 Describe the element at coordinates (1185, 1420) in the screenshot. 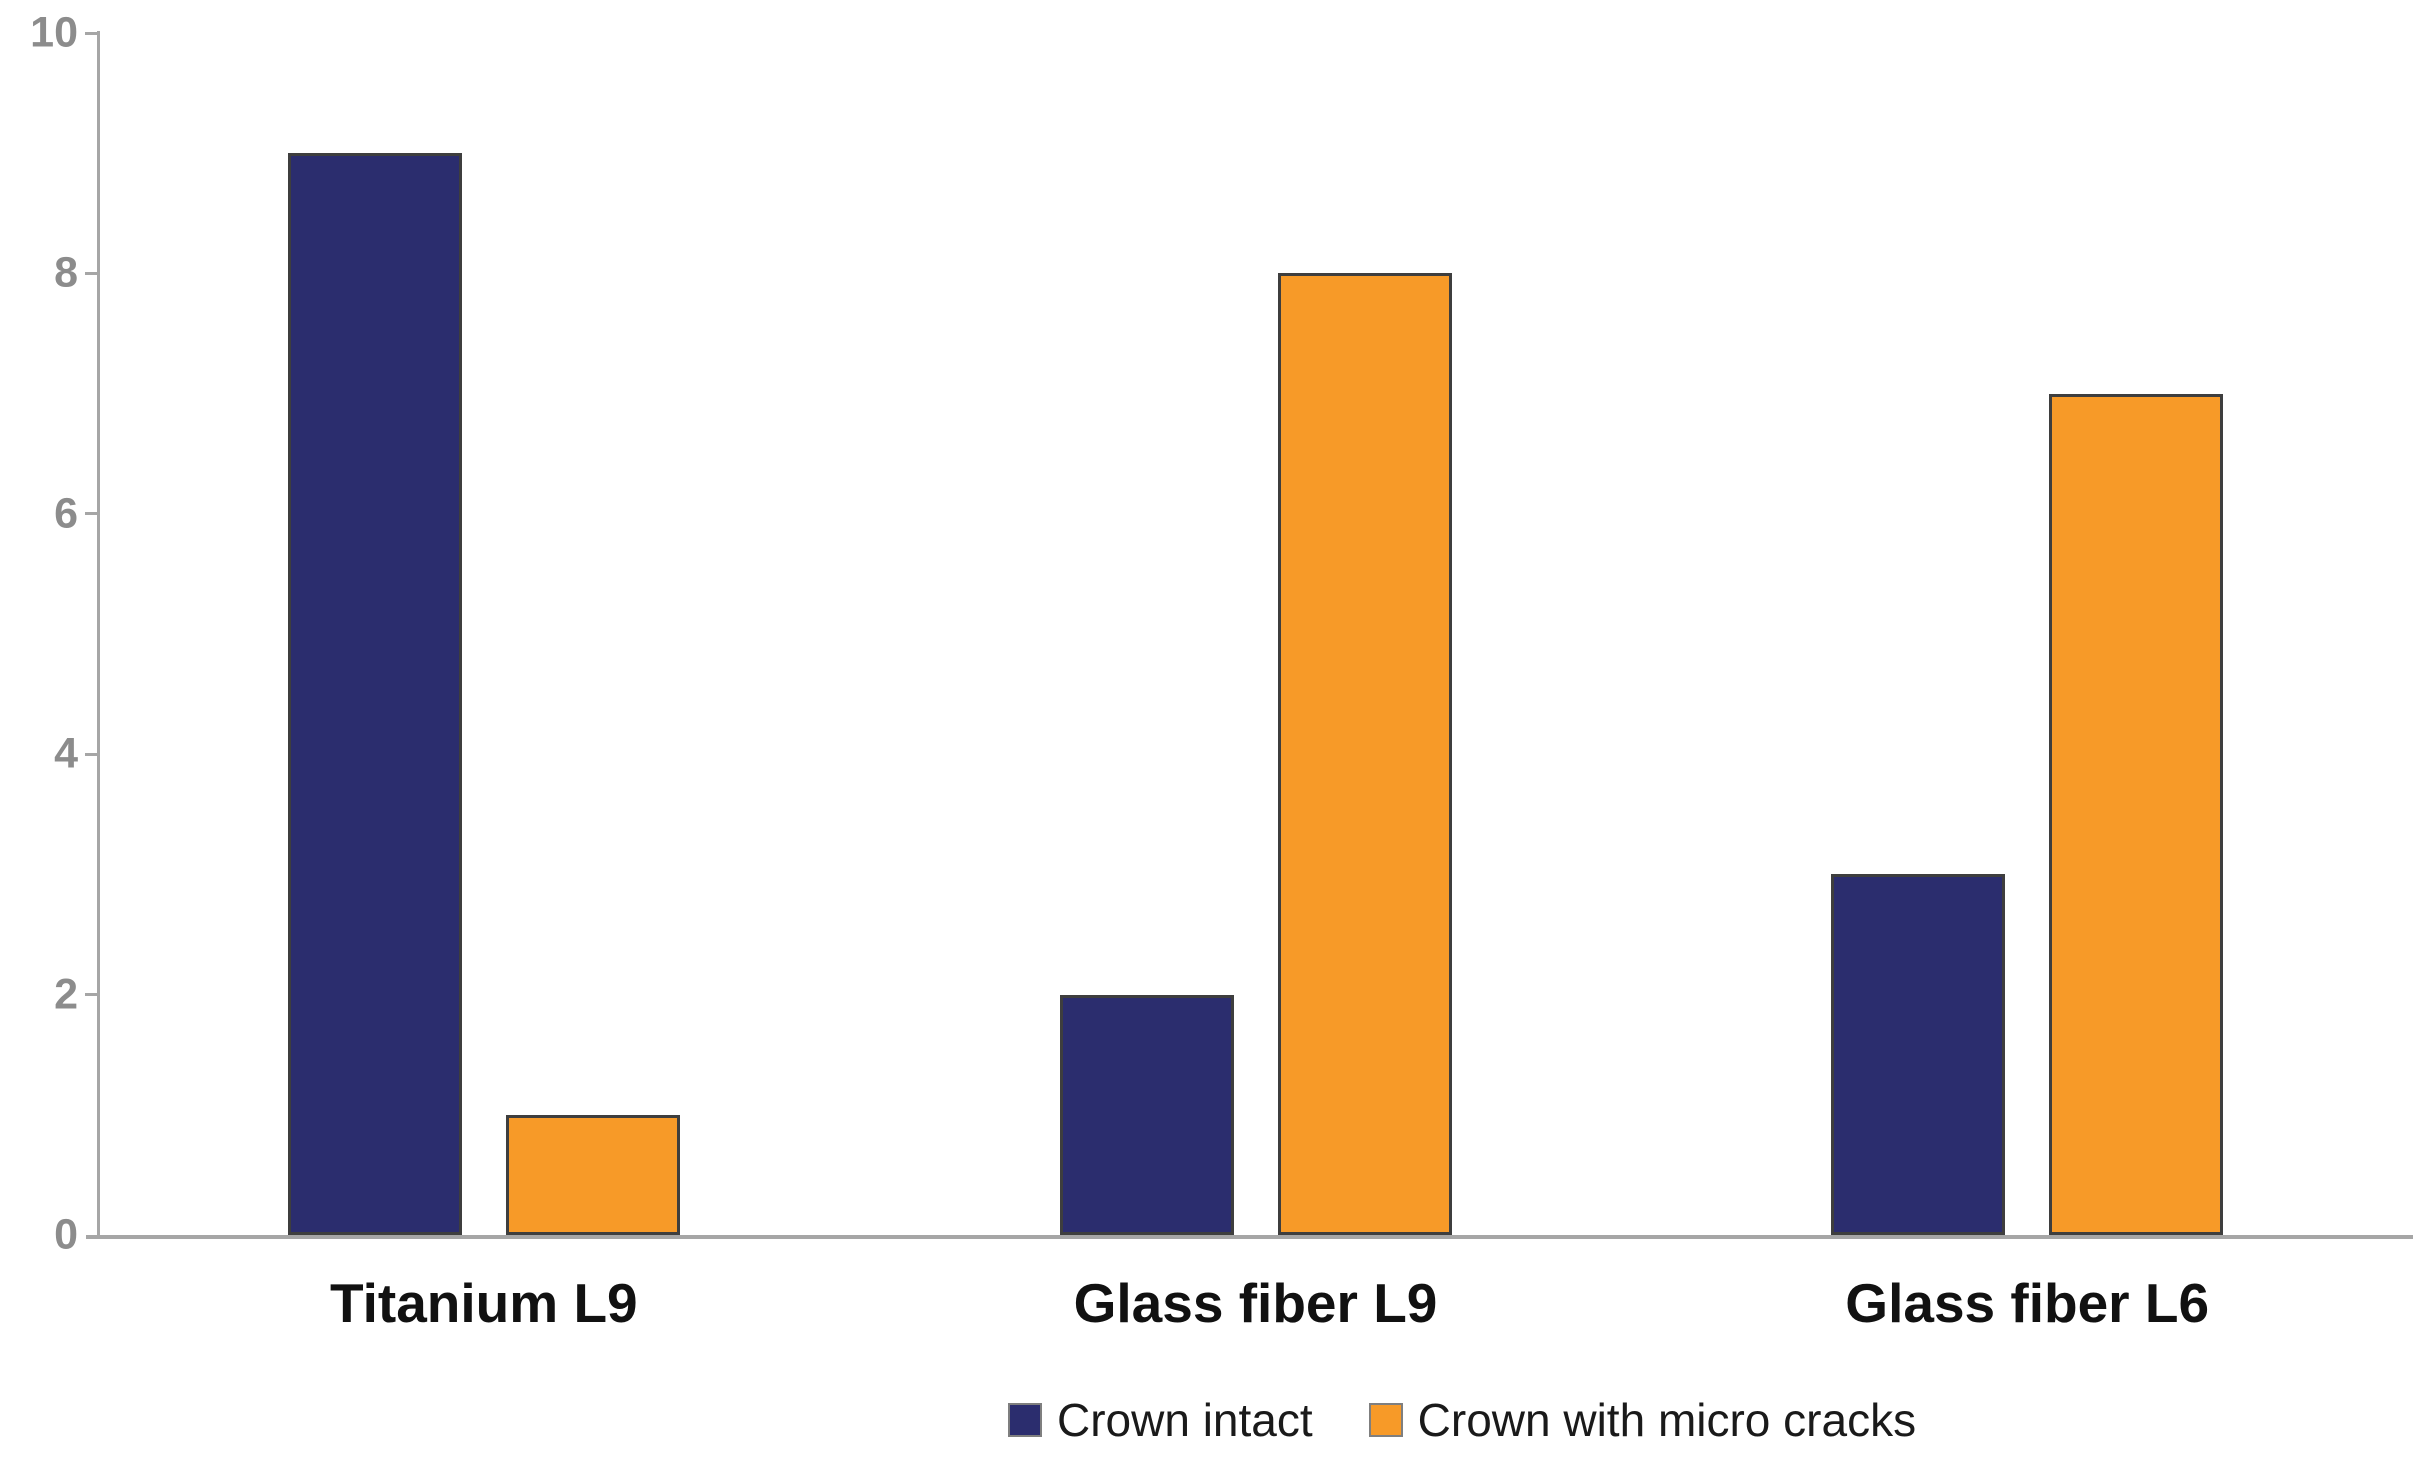

I see `legend-label-crown-intact: Crown intact` at that location.